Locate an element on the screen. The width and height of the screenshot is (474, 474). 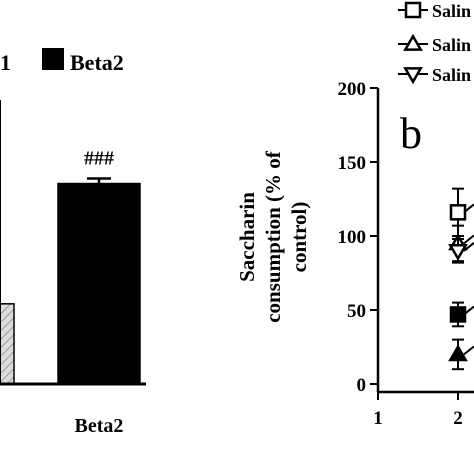
x-tick-label: Beta2 is located at coordinates (99, 426).